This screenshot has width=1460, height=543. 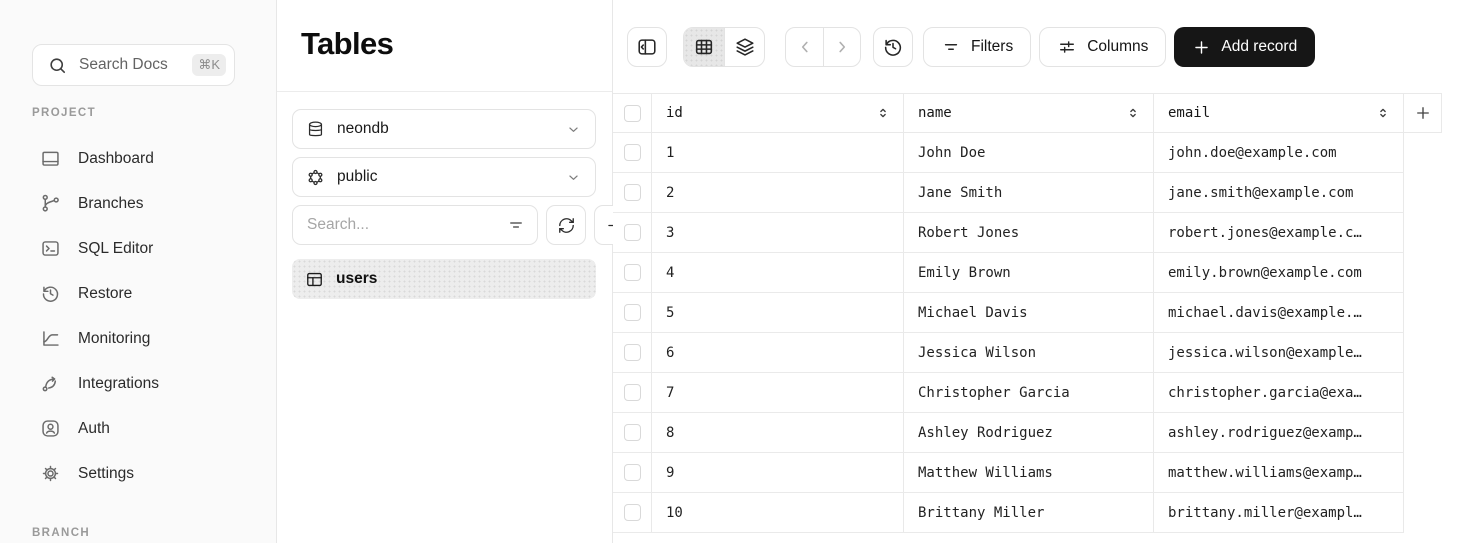 I want to click on branches-icon, so click(x=50, y=203).